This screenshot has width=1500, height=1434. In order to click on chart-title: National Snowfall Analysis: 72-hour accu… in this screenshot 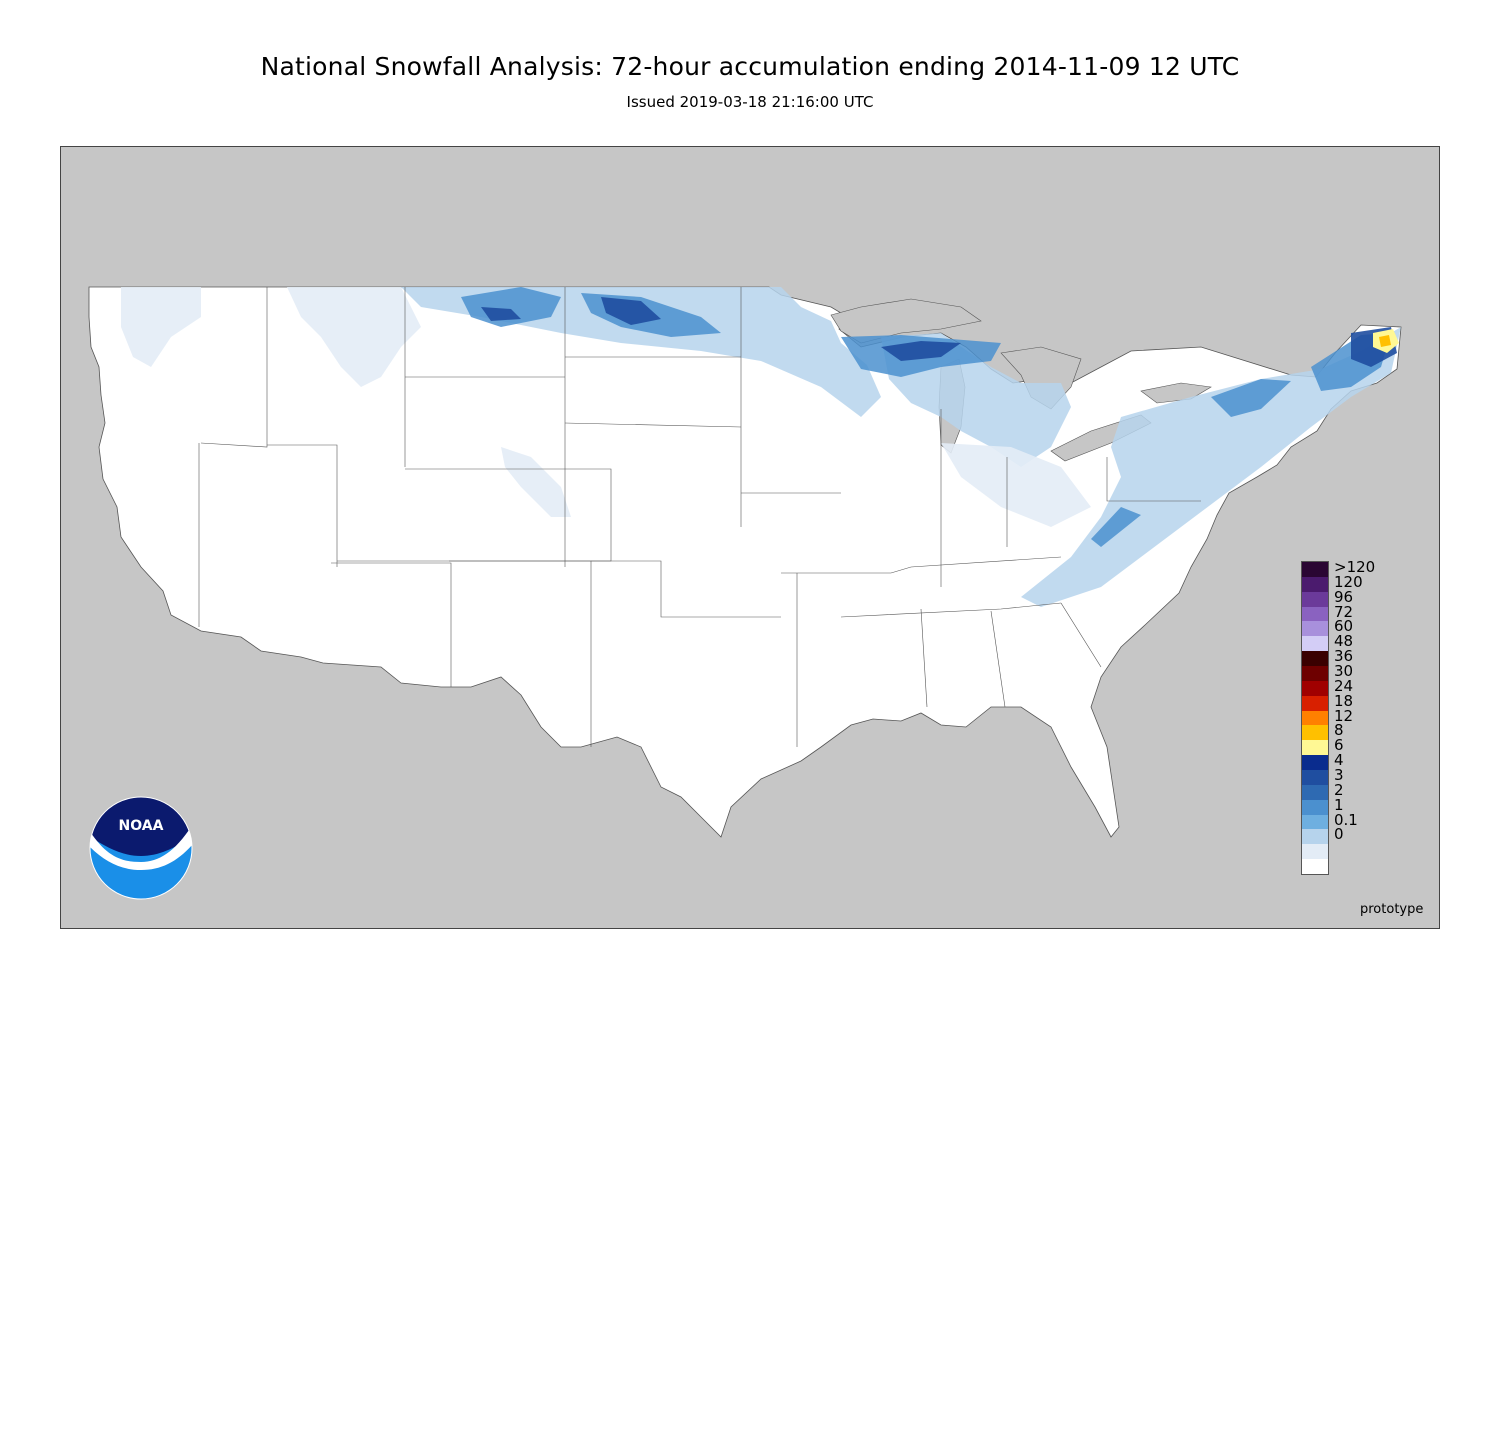, I will do `click(750, 66)`.